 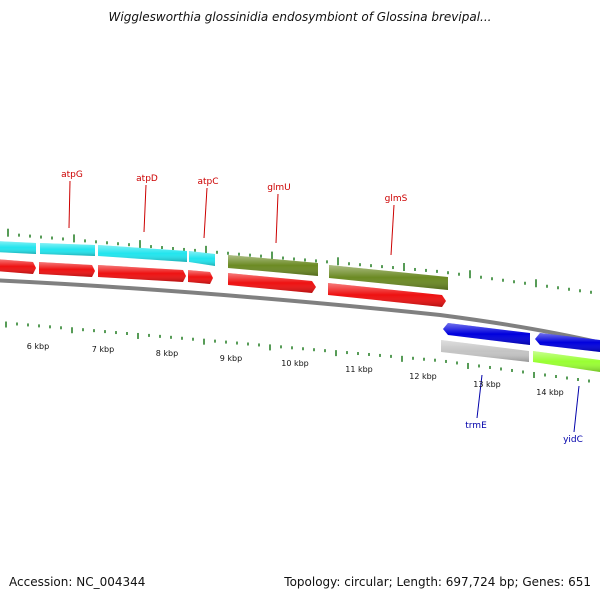 I want to click on scale-tick-label: 12 kbp, so click(x=423, y=376).